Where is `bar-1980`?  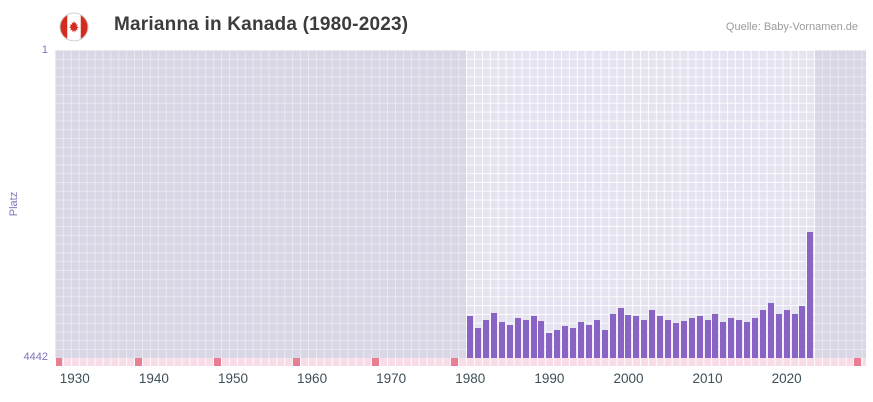
bar-1980 is located at coordinates (470, 337).